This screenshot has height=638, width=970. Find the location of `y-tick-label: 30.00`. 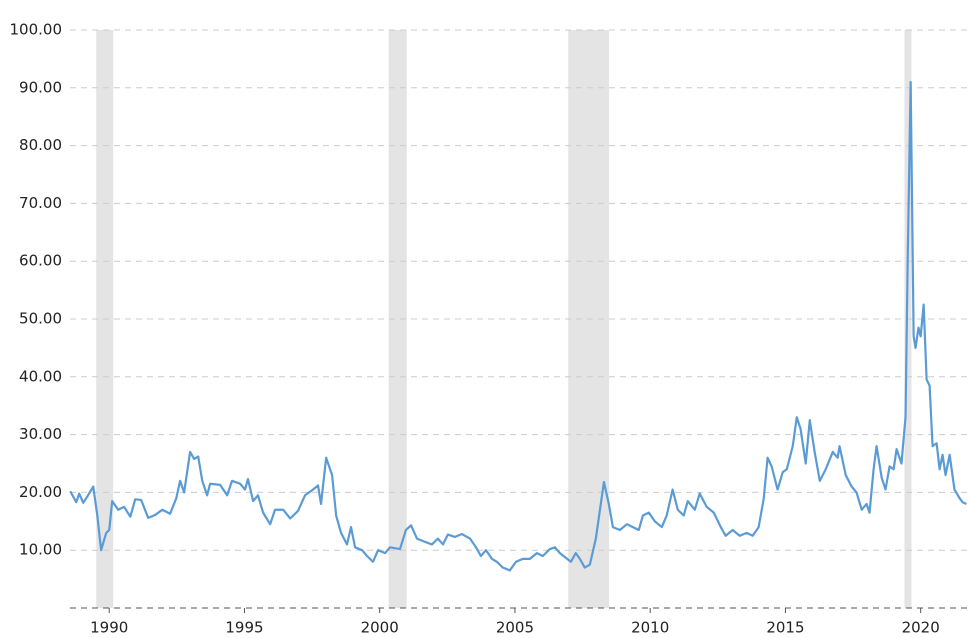

y-tick-label: 30.00 is located at coordinates (40, 434).